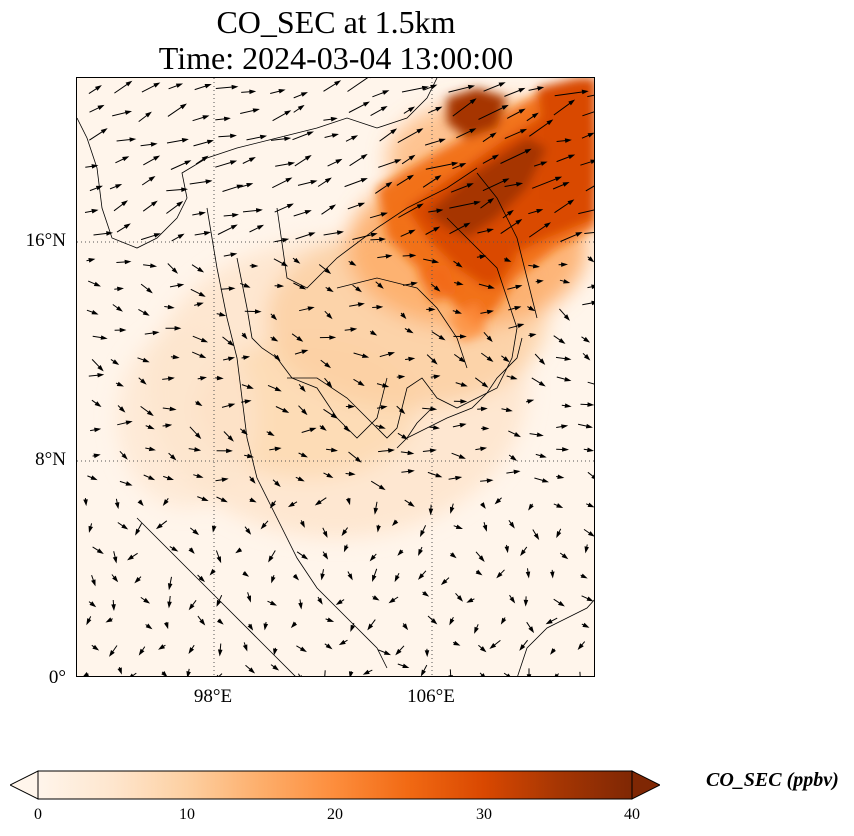  Describe the element at coordinates (335, 785) in the screenshot. I see `colorbar-gradient` at that location.